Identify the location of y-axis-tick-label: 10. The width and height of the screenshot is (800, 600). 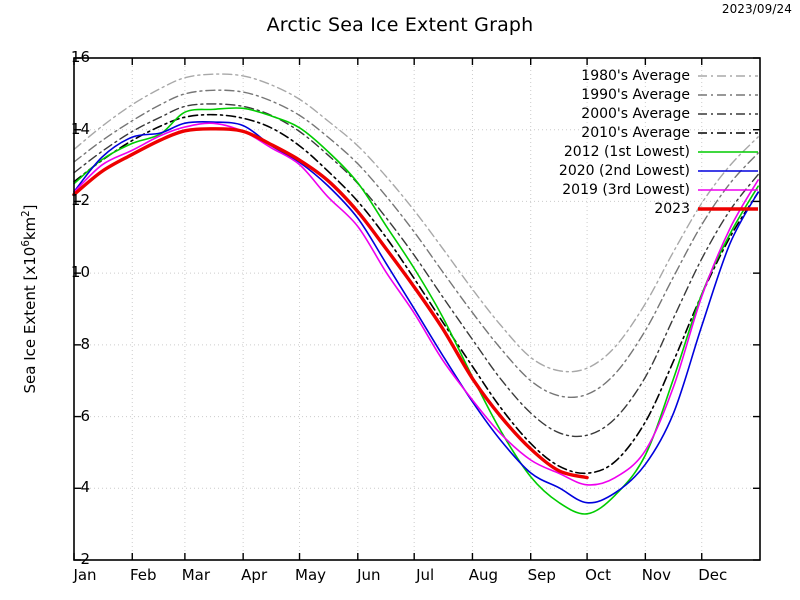
(80, 272).